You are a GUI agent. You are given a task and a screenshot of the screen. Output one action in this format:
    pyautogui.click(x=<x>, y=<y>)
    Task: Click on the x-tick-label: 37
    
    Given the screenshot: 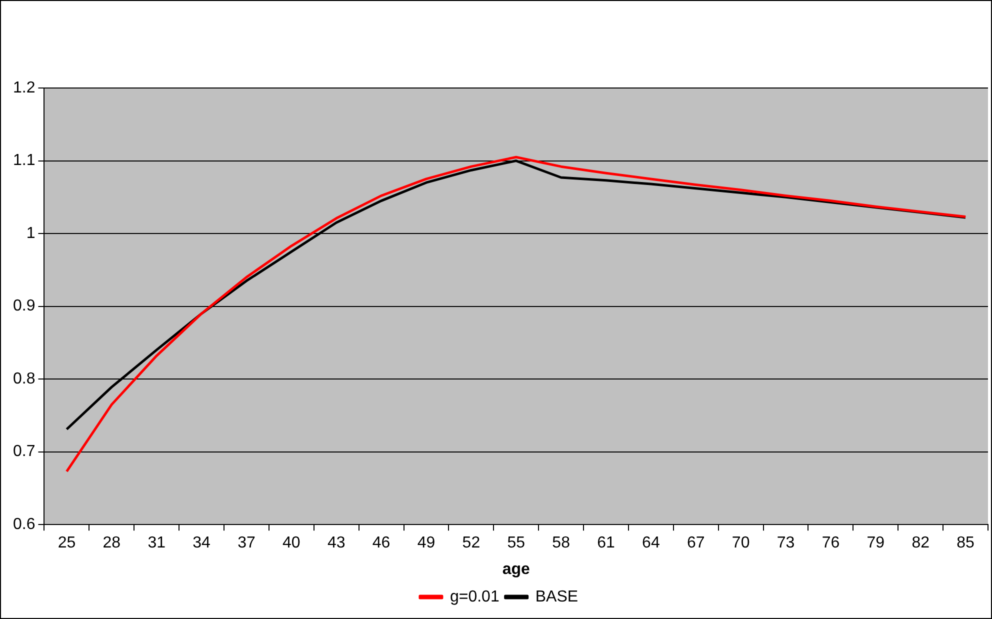 What is the action you would take?
    pyautogui.click(x=247, y=543)
    